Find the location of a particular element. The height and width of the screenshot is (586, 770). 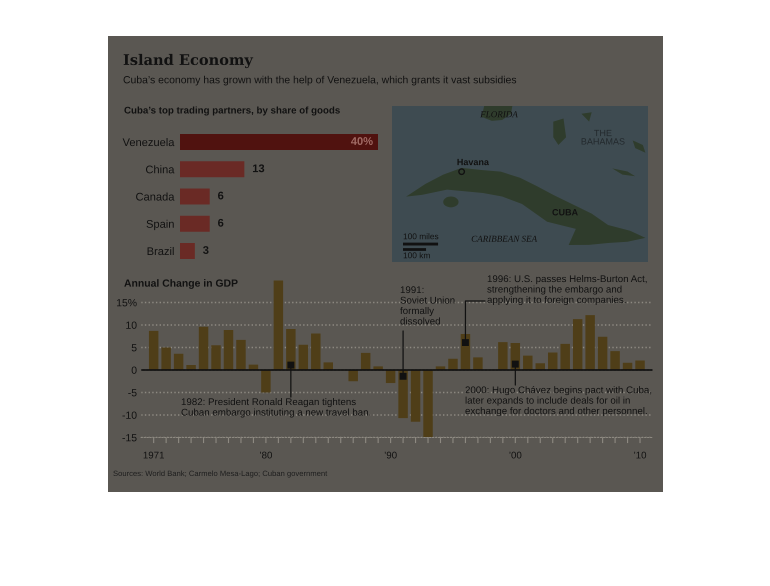

annotation: 1991: Soviet Union formally dissolved is located at coordinates (427, 305).